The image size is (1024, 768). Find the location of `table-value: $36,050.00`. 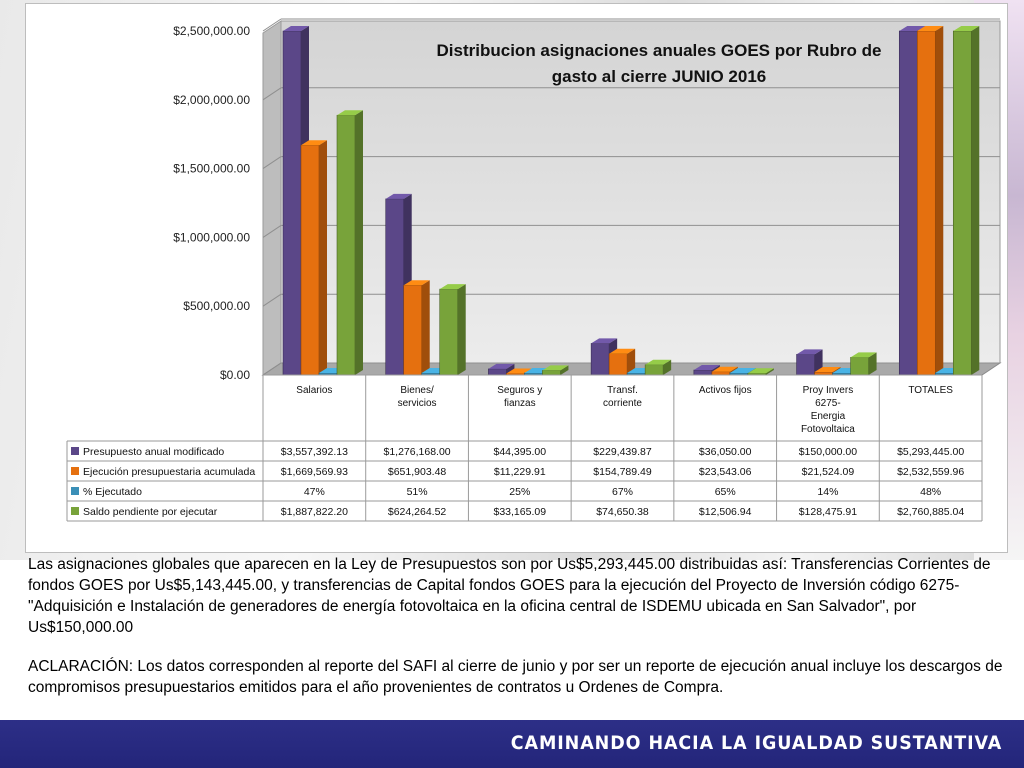

table-value: $36,050.00 is located at coordinates (725, 452).